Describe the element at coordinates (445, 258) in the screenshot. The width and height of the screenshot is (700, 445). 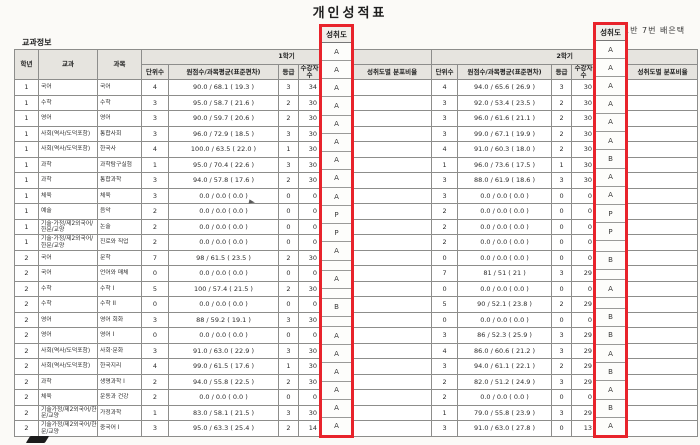
I see `sem2-units-cell: 0` at that location.